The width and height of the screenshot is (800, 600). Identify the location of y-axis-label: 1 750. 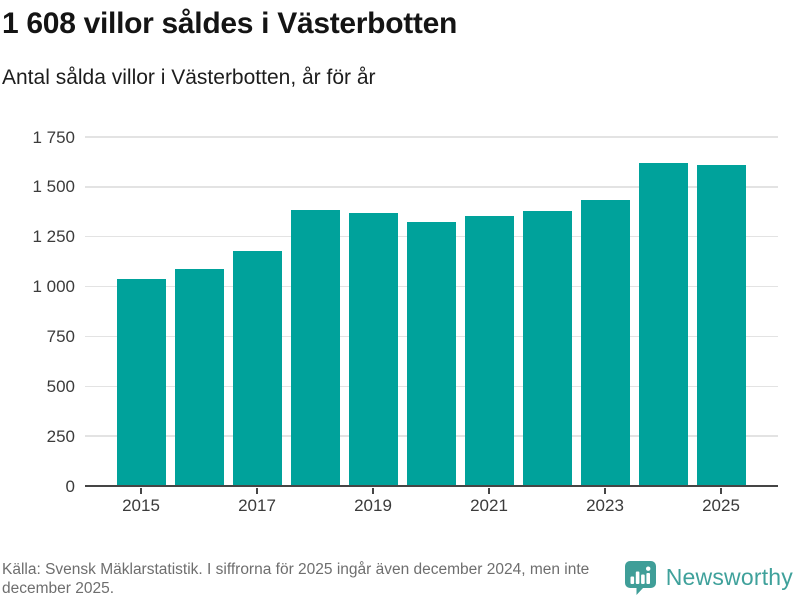
(53, 137).